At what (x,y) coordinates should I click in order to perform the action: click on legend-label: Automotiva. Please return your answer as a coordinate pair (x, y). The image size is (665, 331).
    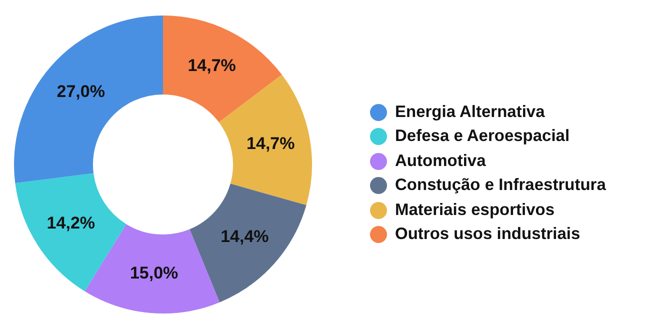
    Looking at the image, I should click on (440, 161).